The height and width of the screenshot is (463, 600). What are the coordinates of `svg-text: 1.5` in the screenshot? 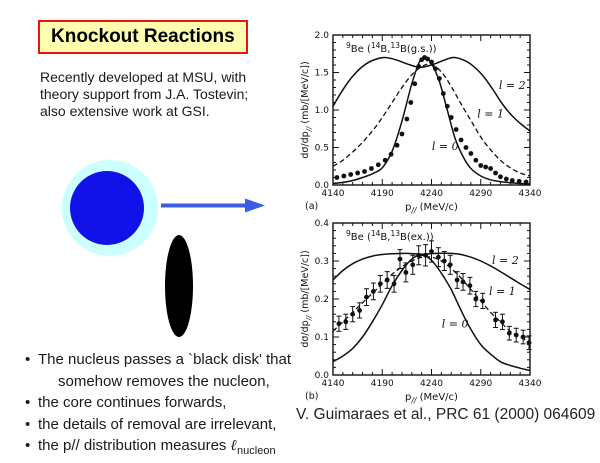 It's located at (322, 74).